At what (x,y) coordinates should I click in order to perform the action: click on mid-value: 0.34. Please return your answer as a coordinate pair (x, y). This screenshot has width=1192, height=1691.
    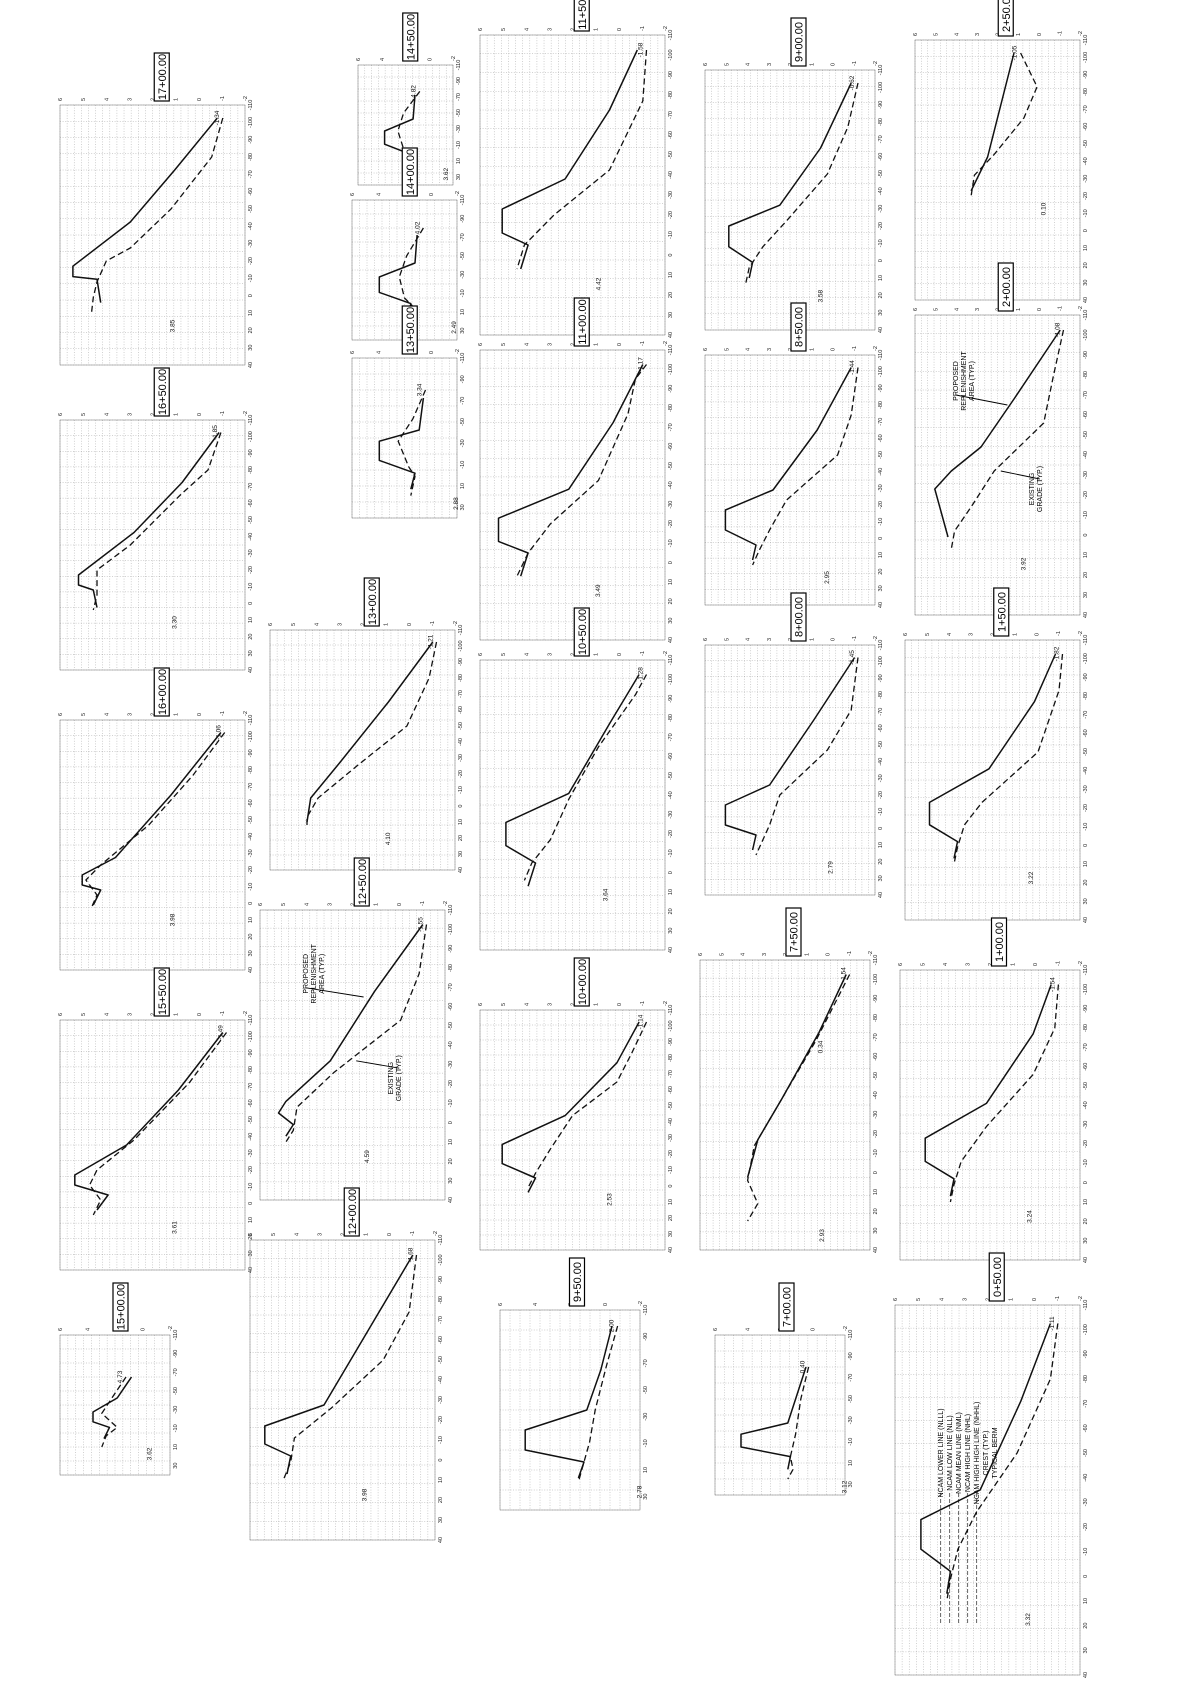
    Looking at the image, I should click on (820, 1046).